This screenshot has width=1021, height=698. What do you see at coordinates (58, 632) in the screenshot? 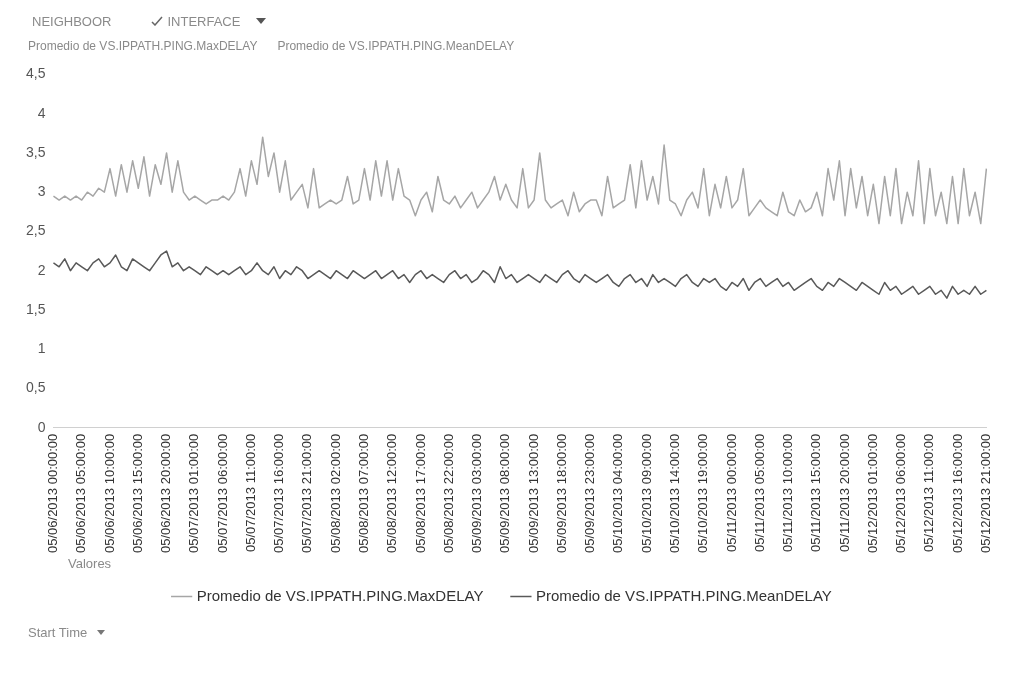
I see `text: Start Time` at bounding box center [58, 632].